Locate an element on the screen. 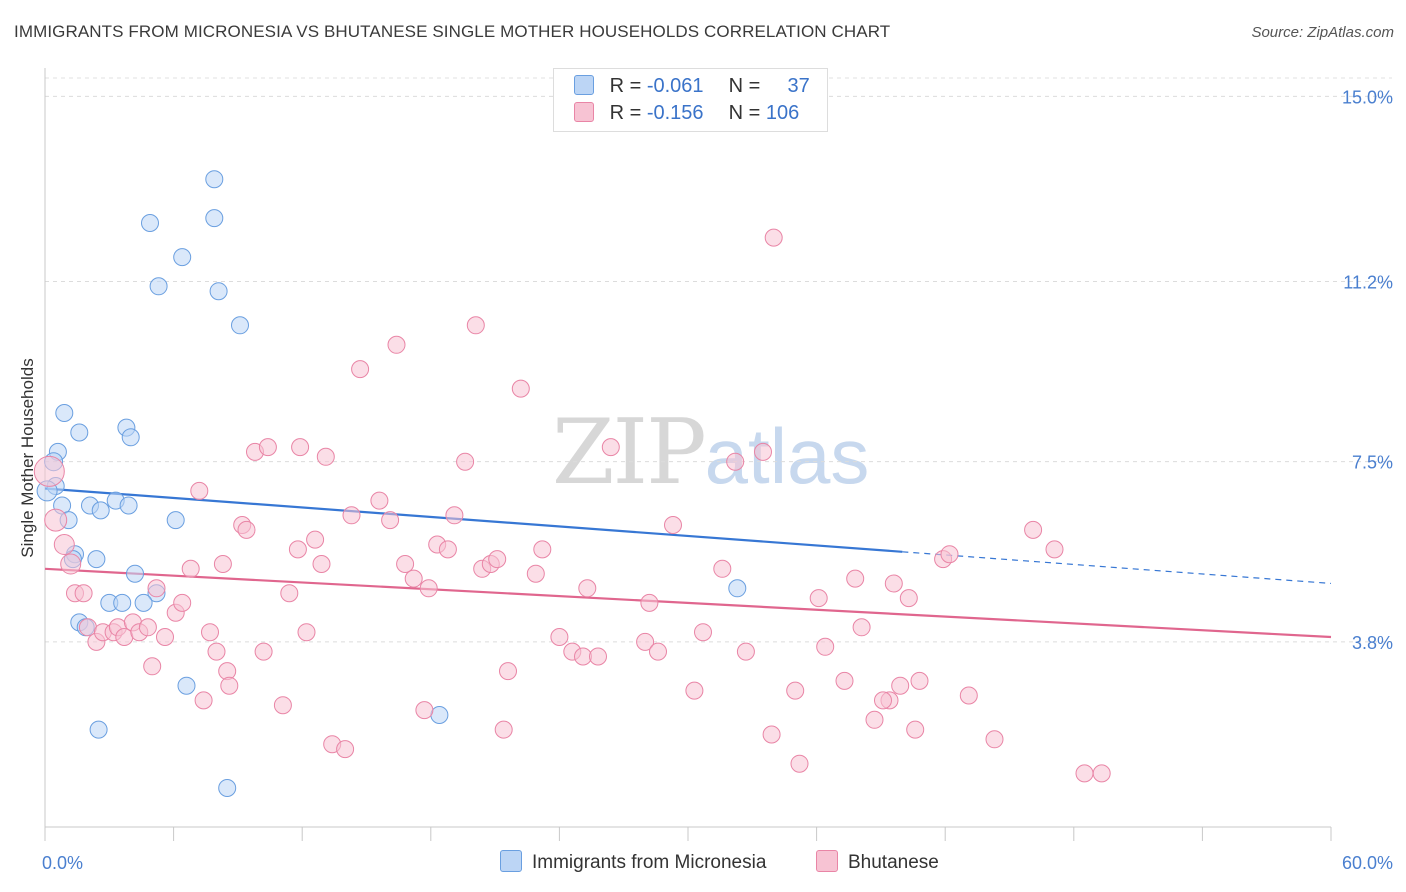 The width and height of the screenshot is (1406, 892). y-tick-label: 15.0% is located at coordinates (1367, 97).